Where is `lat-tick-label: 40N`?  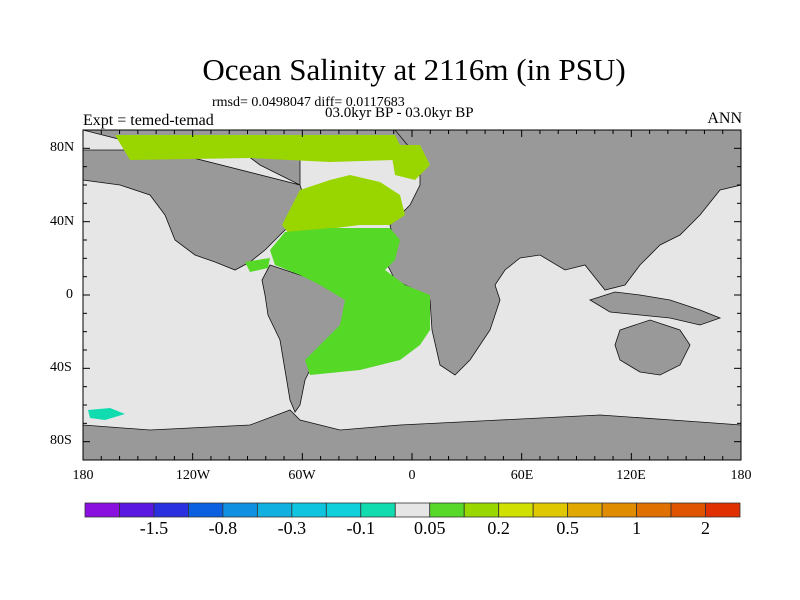 lat-tick-label: 40N is located at coordinates (62, 221).